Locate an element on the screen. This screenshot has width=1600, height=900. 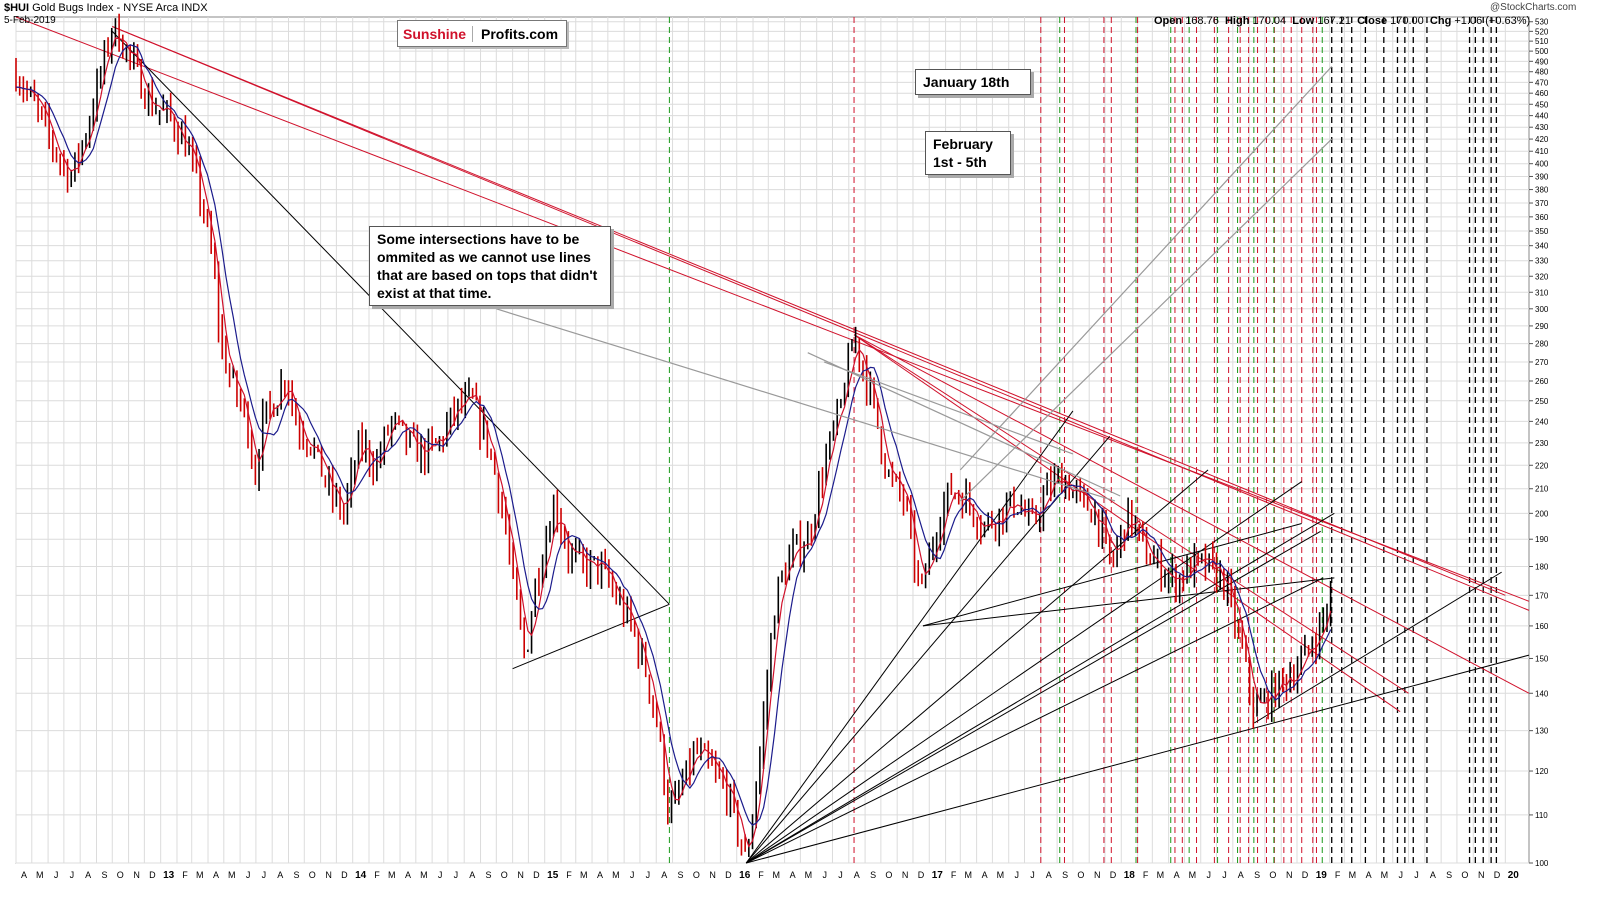
brand-sunshine: Sunshine is located at coordinates (435, 33).